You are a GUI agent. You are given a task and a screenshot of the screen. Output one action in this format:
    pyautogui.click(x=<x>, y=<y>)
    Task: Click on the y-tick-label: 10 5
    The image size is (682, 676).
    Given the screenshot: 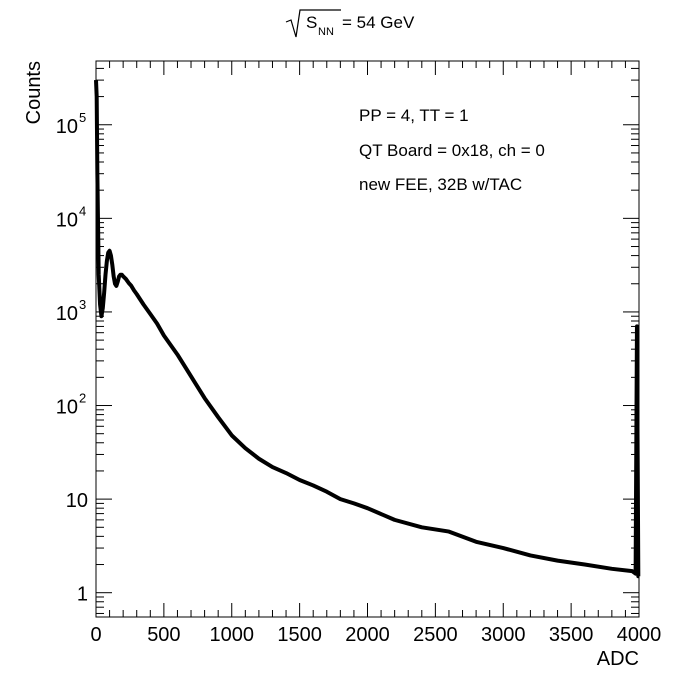 What is the action you would take?
    pyautogui.click(x=71, y=124)
    